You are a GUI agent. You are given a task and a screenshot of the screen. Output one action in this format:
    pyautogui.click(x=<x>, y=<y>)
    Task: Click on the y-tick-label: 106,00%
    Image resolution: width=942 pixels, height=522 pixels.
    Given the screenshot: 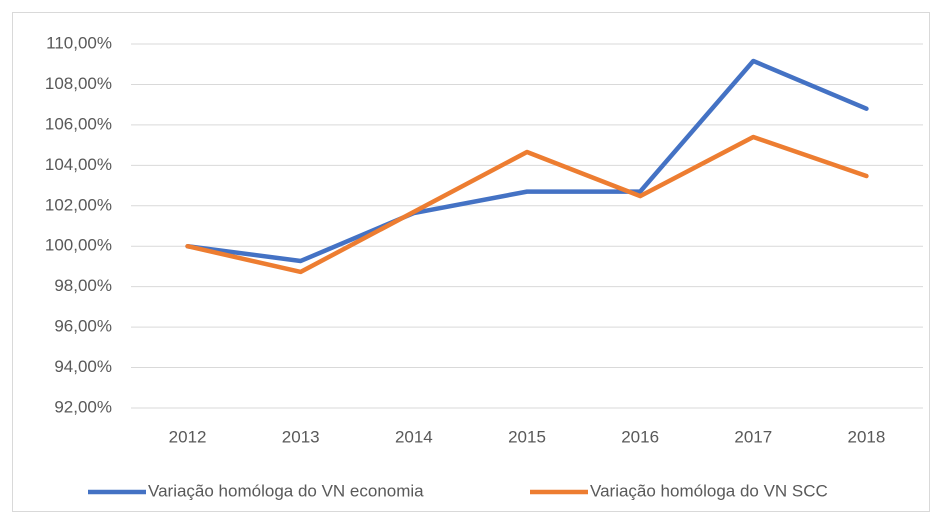 What is the action you would take?
    pyautogui.click(x=78, y=123)
    